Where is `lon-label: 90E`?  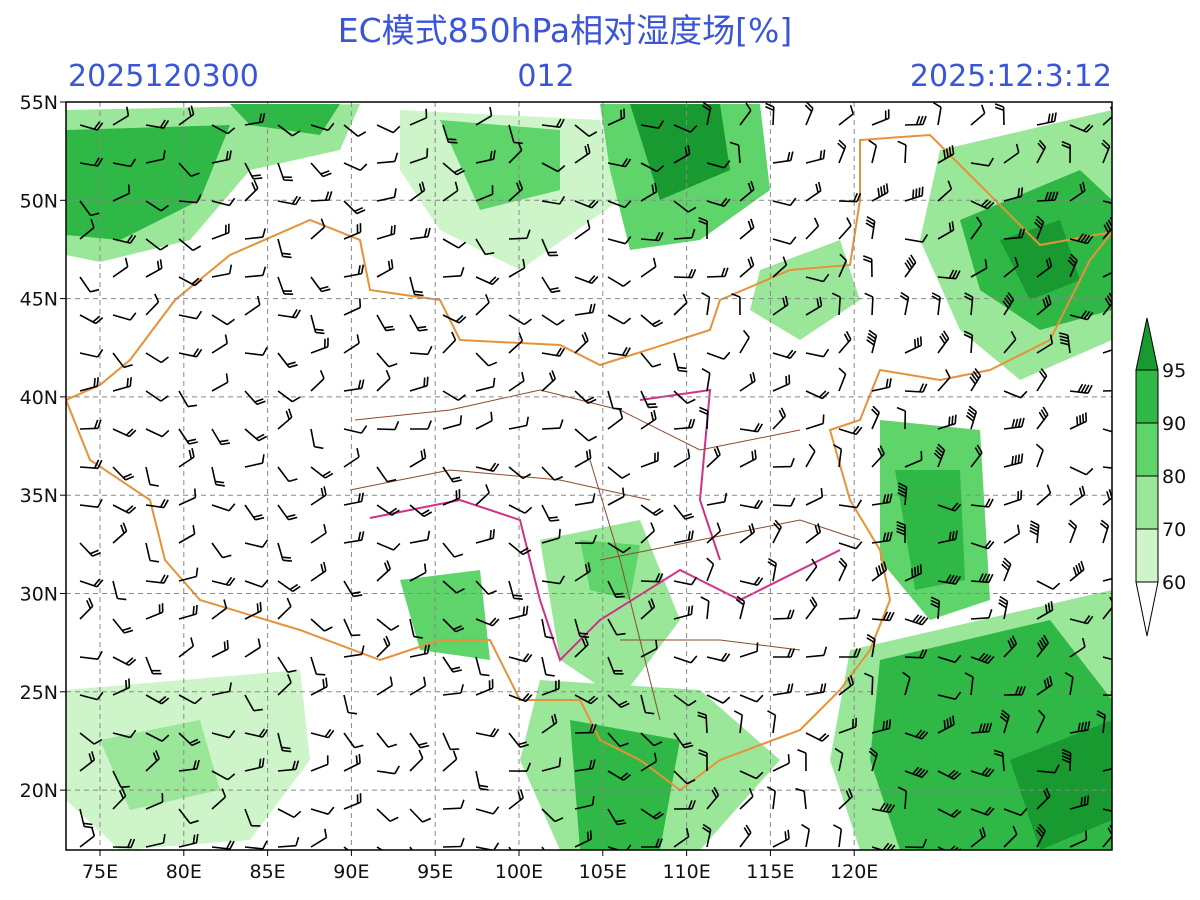
lon-label: 90E is located at coordinates (351, 872).